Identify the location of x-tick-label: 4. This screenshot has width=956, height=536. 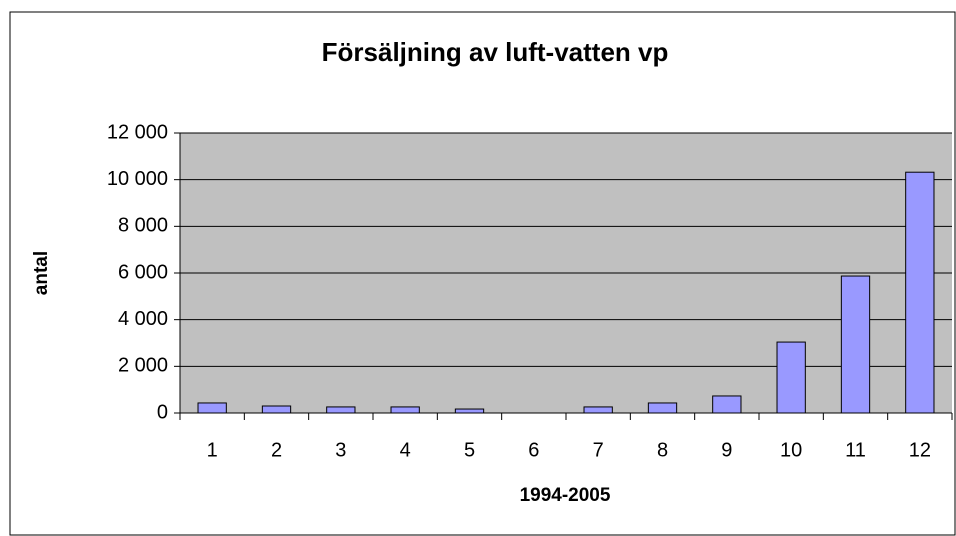
(405, 450).